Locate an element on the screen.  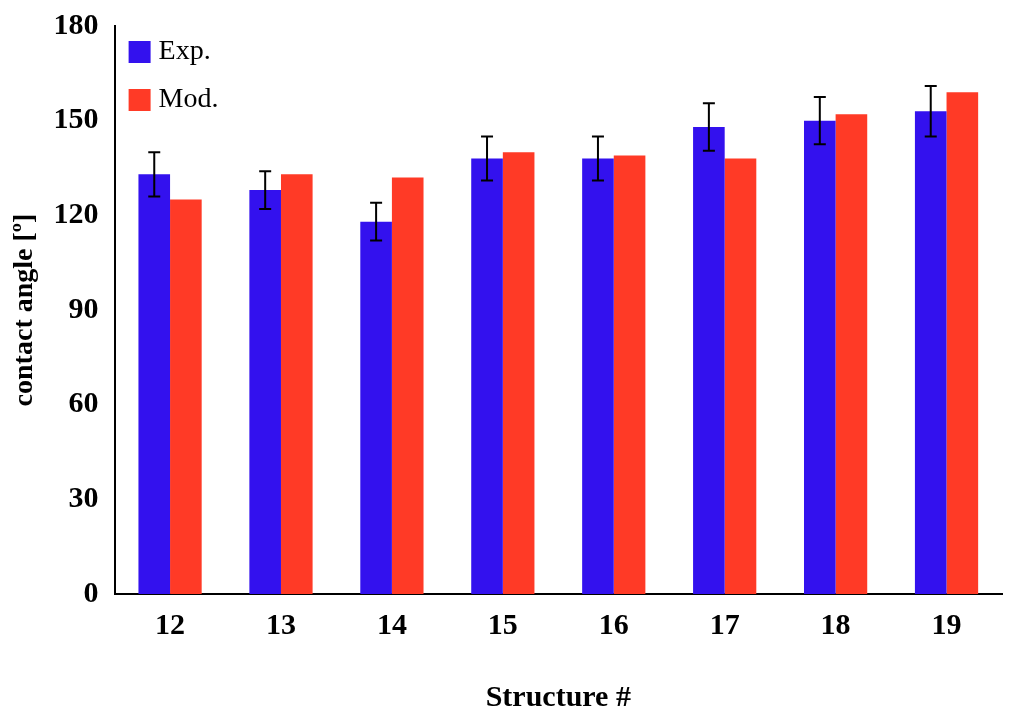
x-tick-label: 18 is located at coordinates (835, 623).